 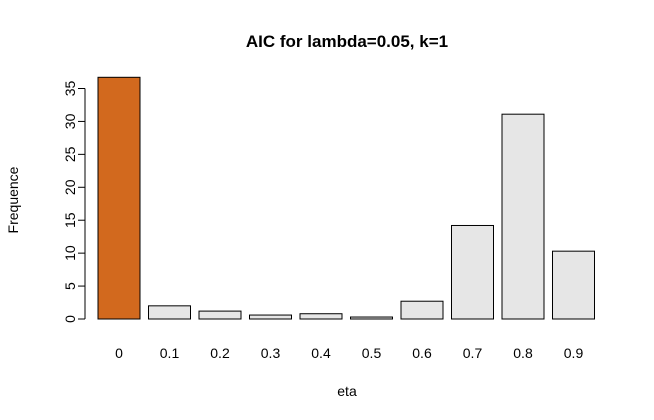 I want to click on x-axis-label: eta, so click(x=347, y=391).